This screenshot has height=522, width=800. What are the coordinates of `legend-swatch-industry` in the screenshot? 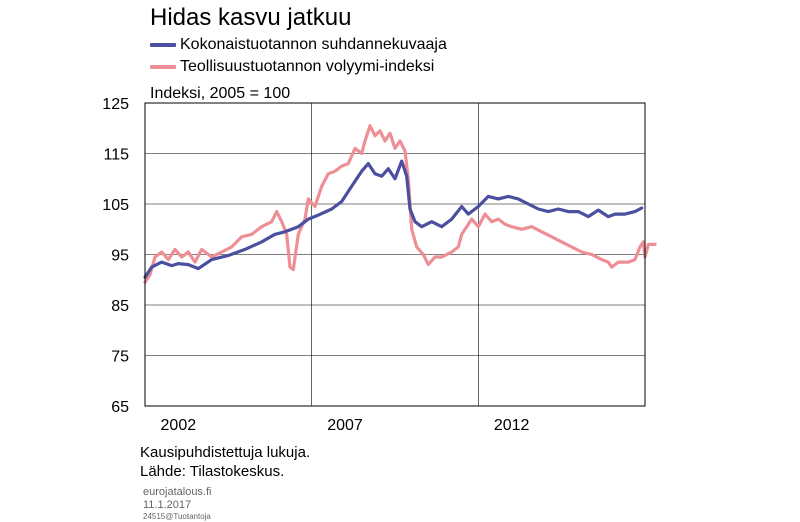 It's located at (163, 67).